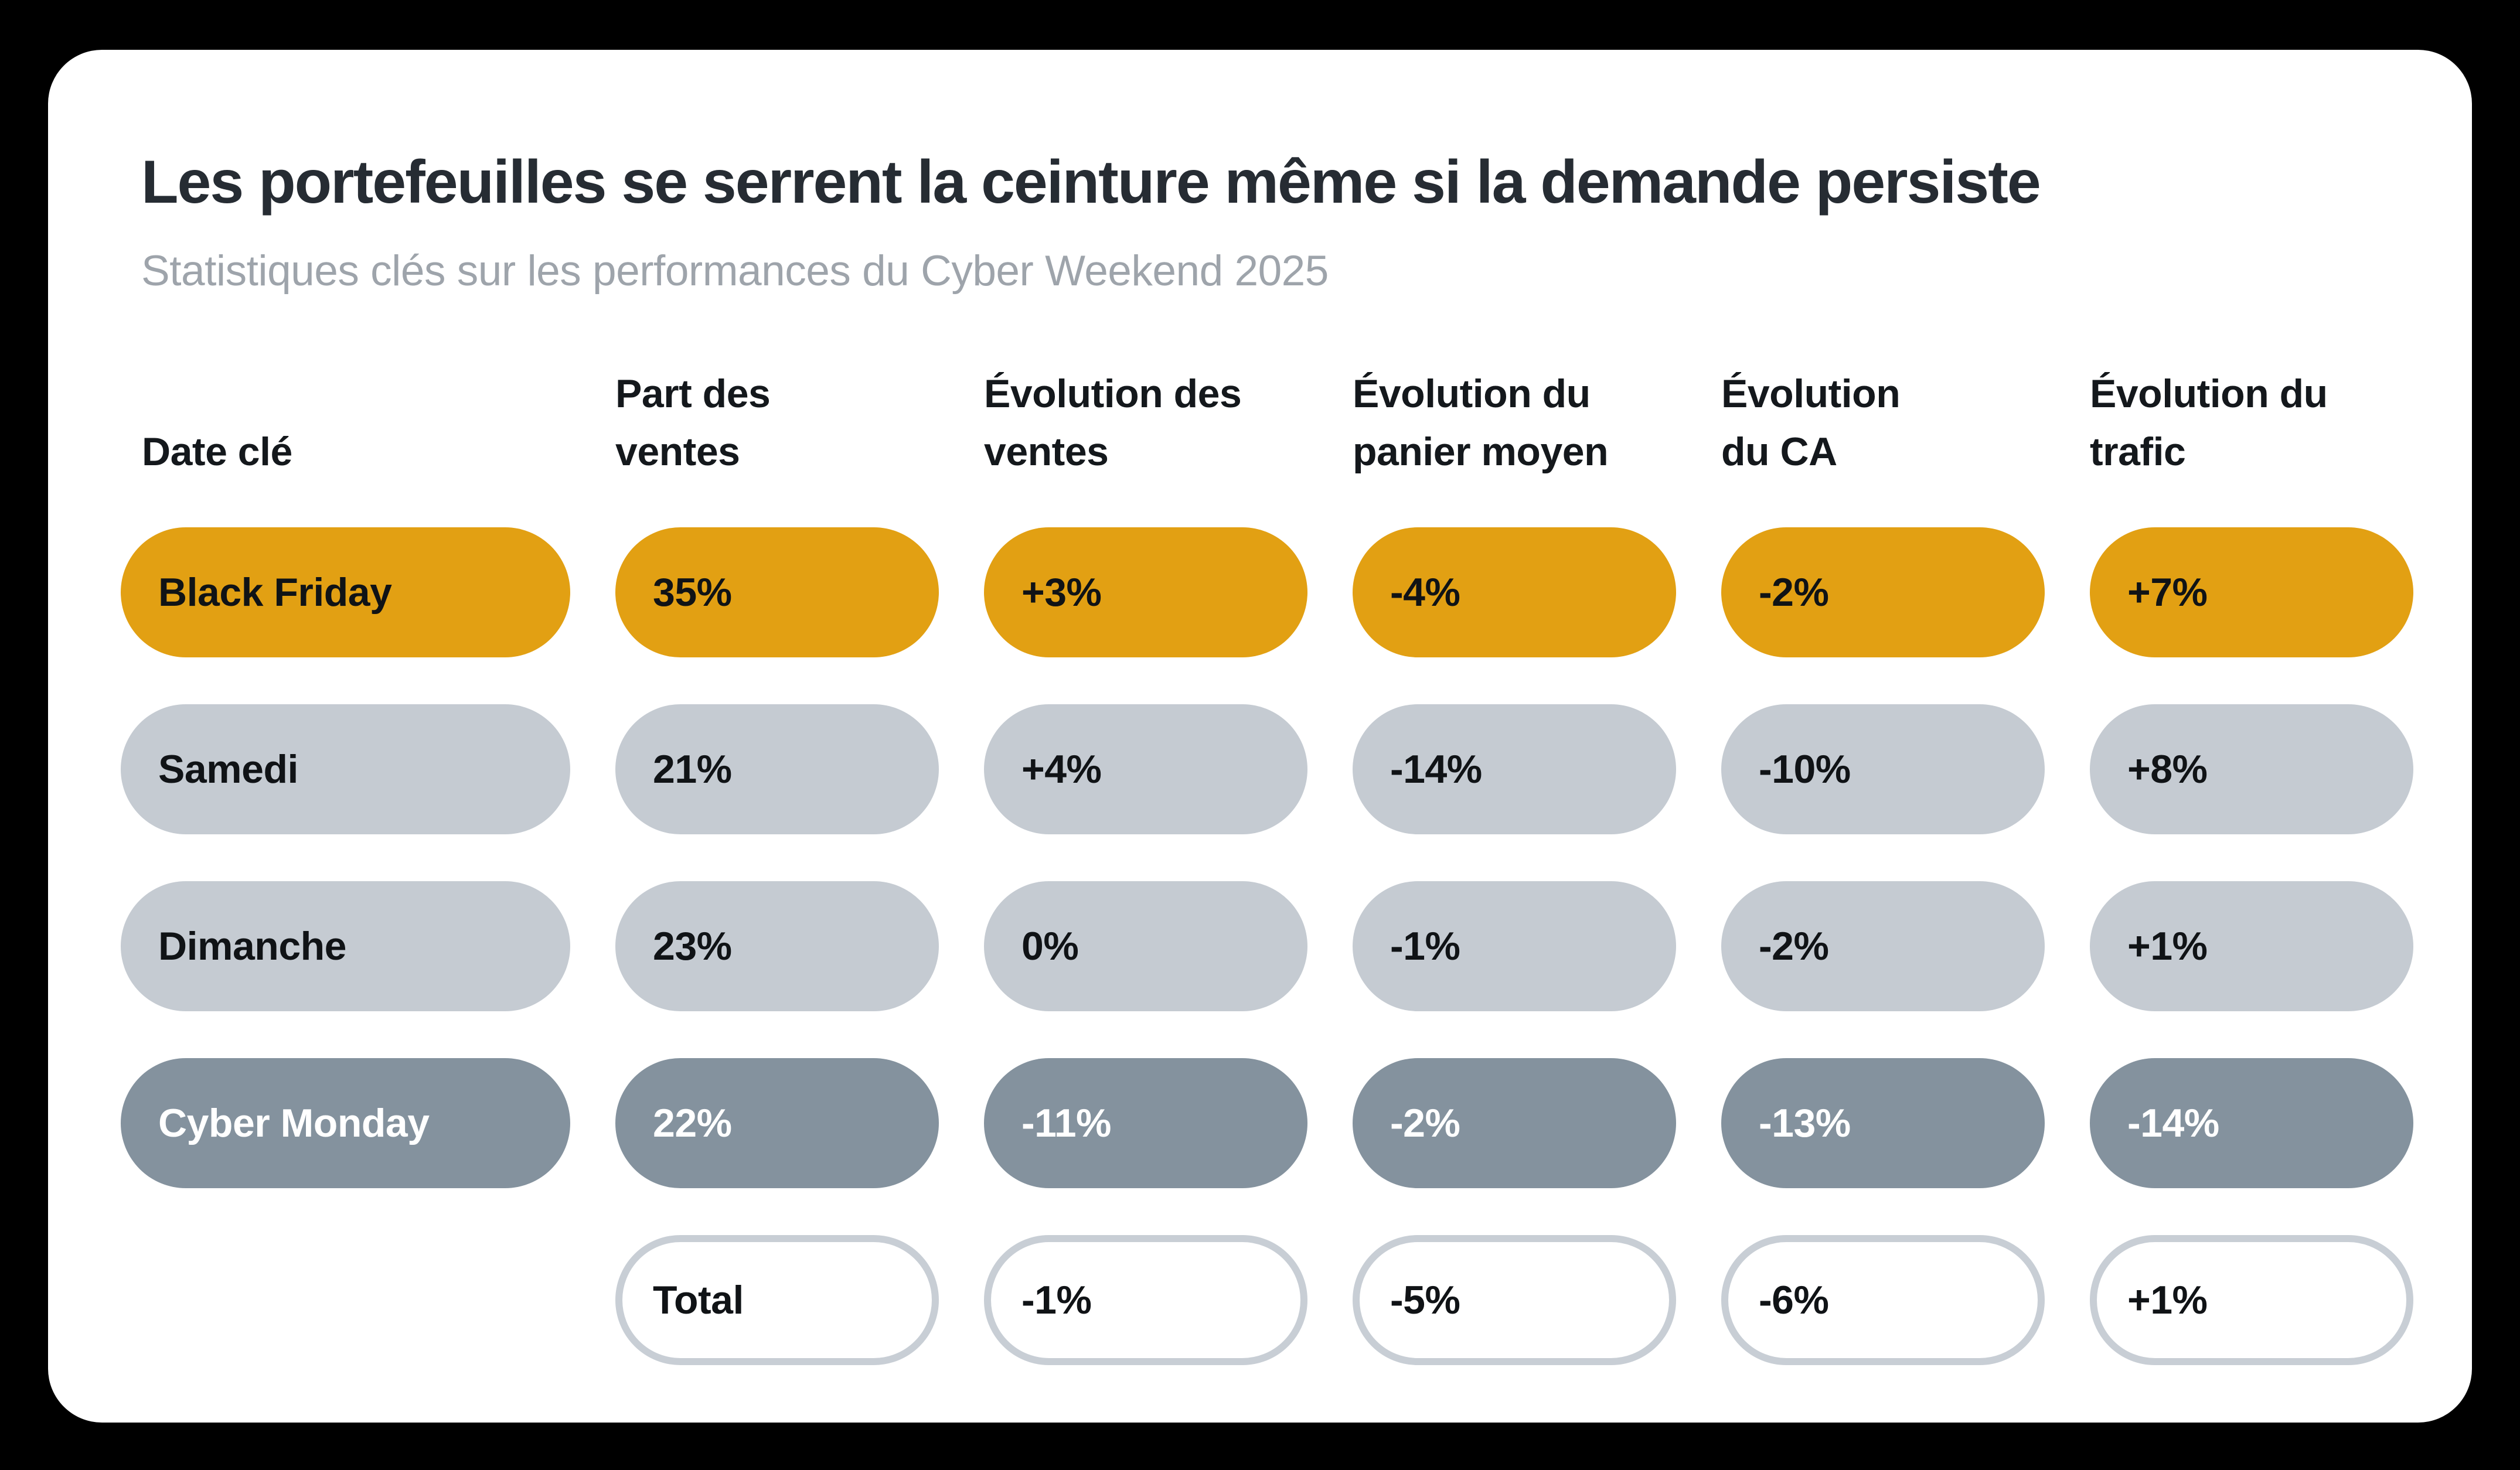  What do you see at coordinates (1481, 423) in the screenshot?
I see `column-header: Évolution du panier moyen` at bounding box center [1481, 423].